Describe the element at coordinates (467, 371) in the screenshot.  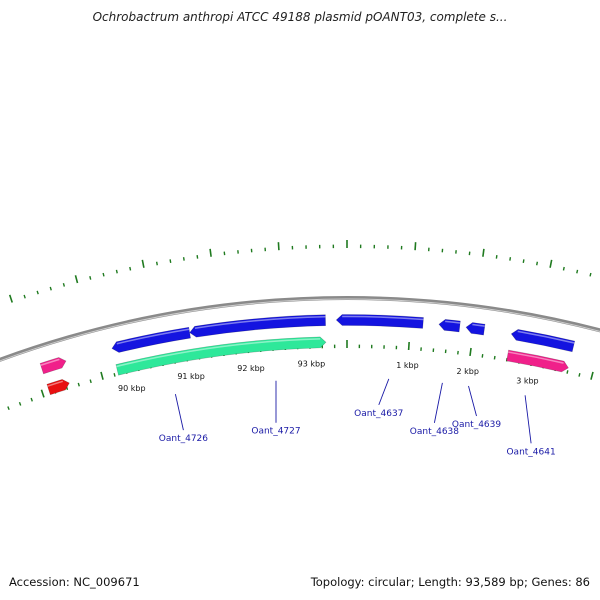
I see `scale-label: 2 kbp` at that location.